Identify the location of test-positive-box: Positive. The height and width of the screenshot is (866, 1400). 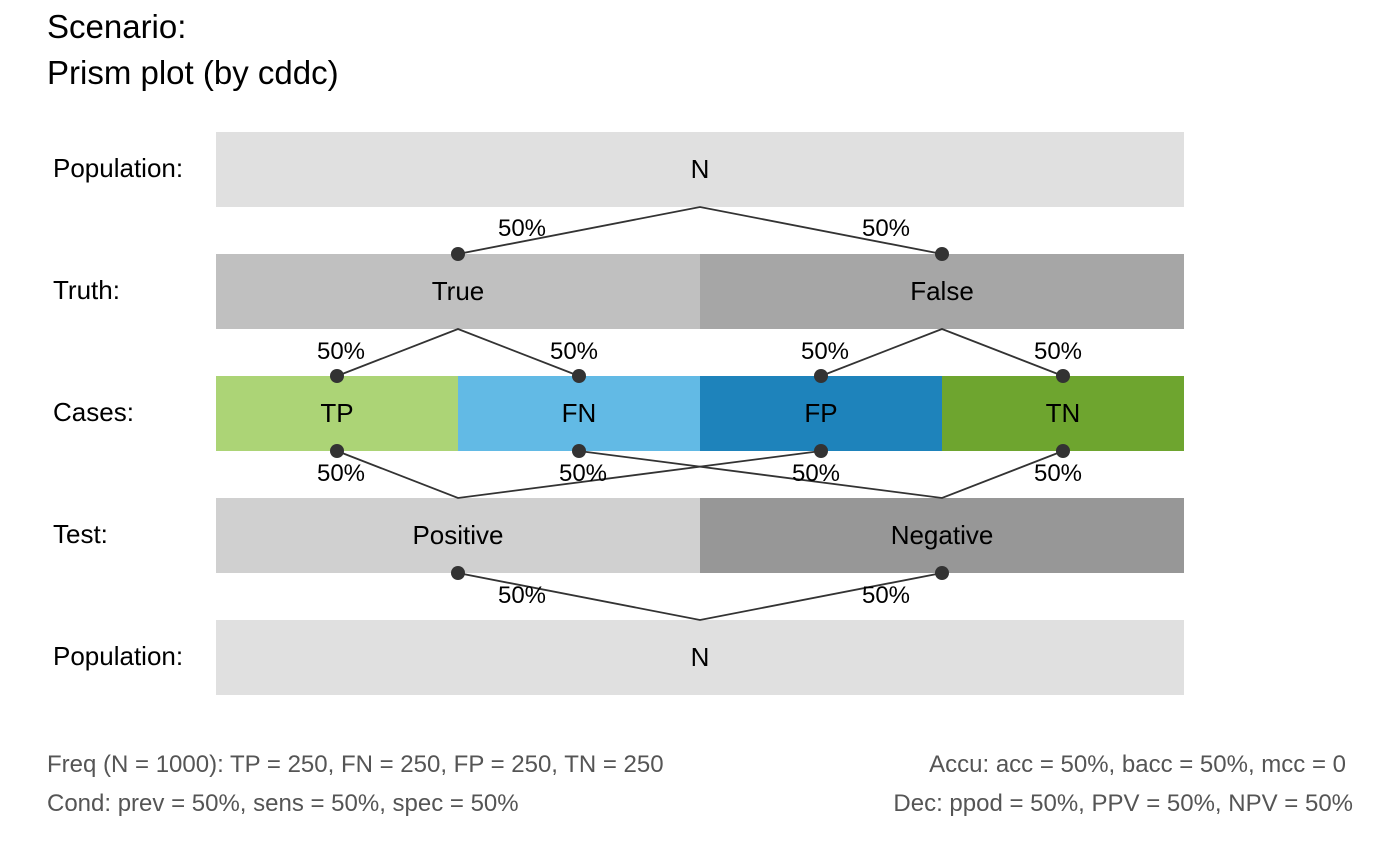
(458, 535).